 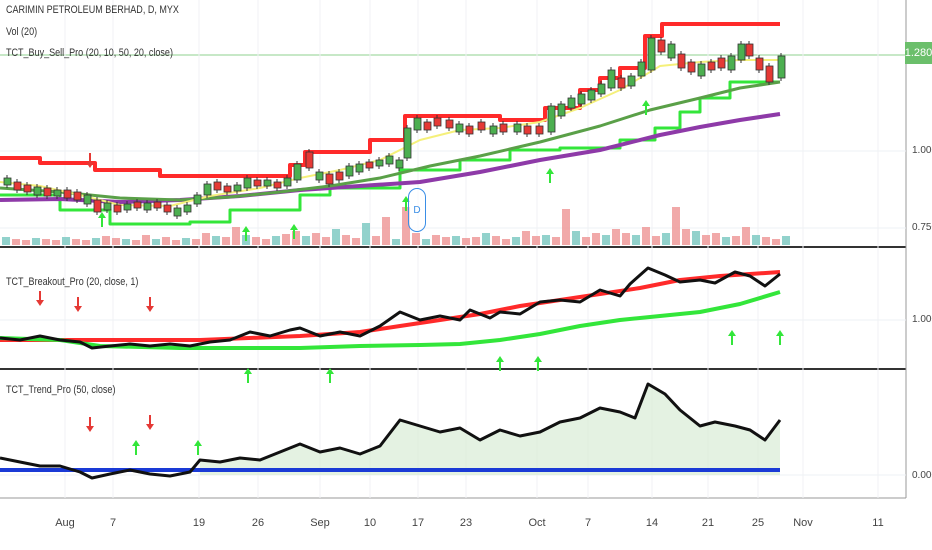 I want to click on breakout-lower-line, so click(x=390, y=320).